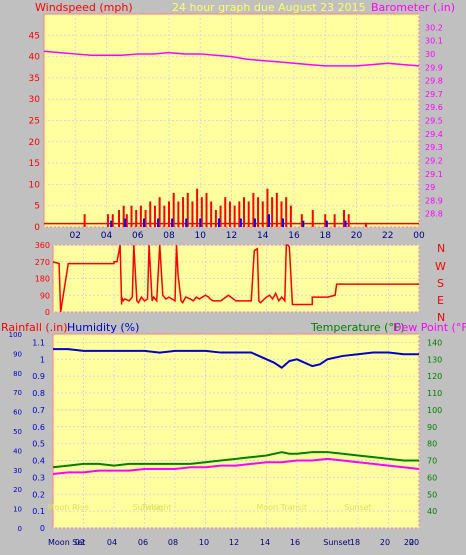  I want to click on graph-date-title: 24 hour graph due August 23 2015, so click(269, 7).